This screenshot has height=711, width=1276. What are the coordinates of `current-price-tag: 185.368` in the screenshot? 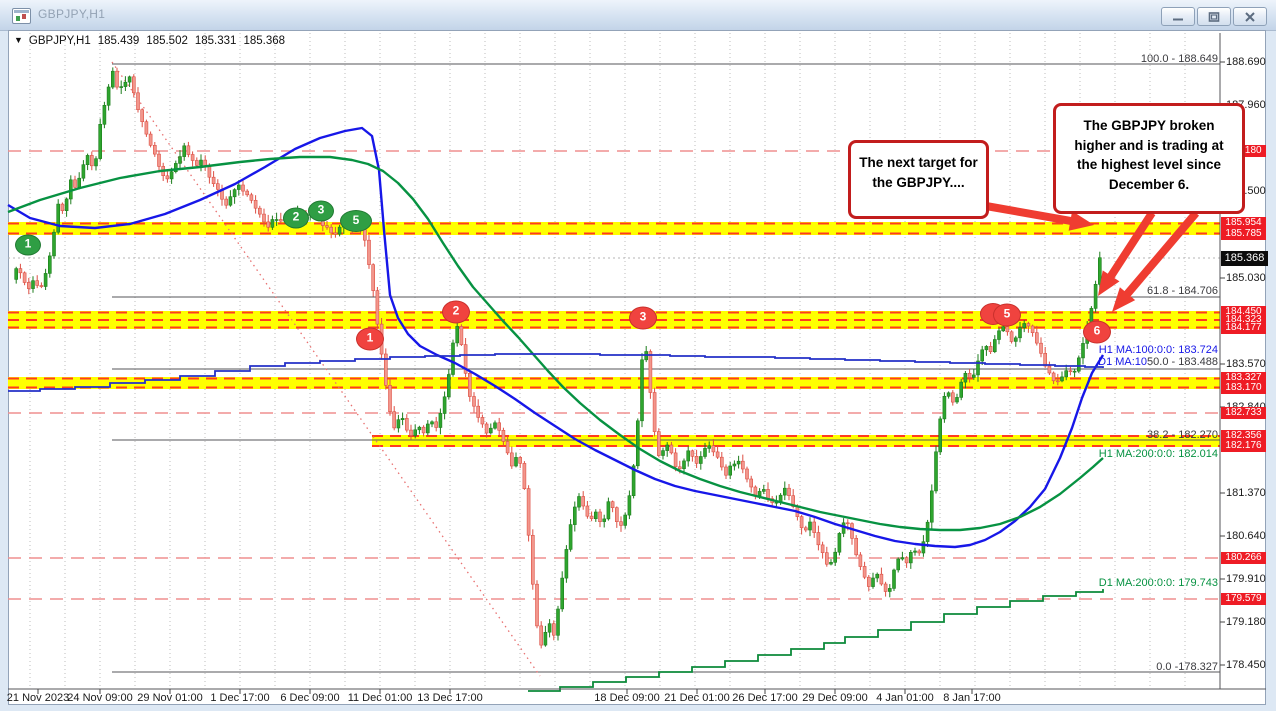 It's located at (1244, 258).